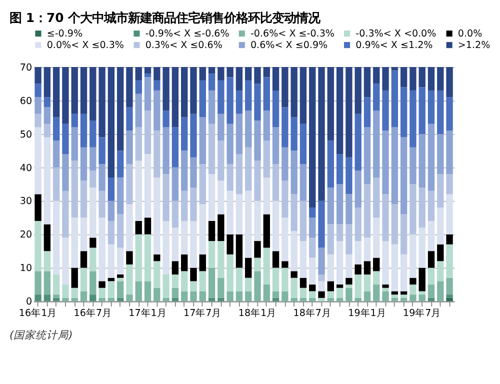 This screenshot has width=500, height=384. I want to click on legend-label: 0.0%< X ≤0.3%, so click(85, 45).